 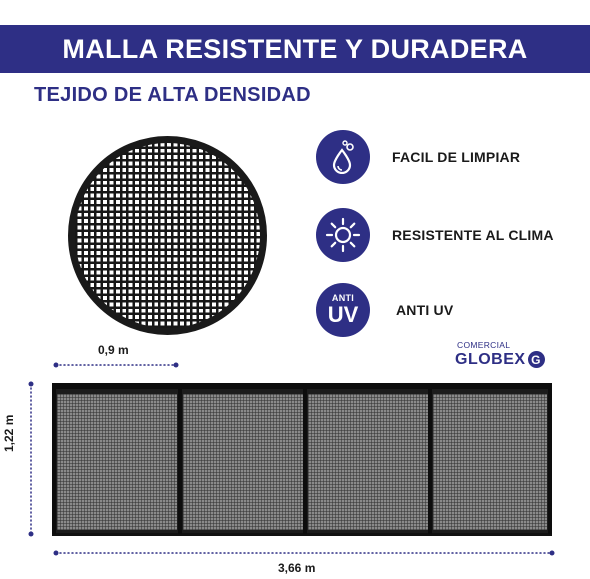 I want to click on banner-title: MALLA RESISTENTE Y DURADERA, so click(x=295, y=48).